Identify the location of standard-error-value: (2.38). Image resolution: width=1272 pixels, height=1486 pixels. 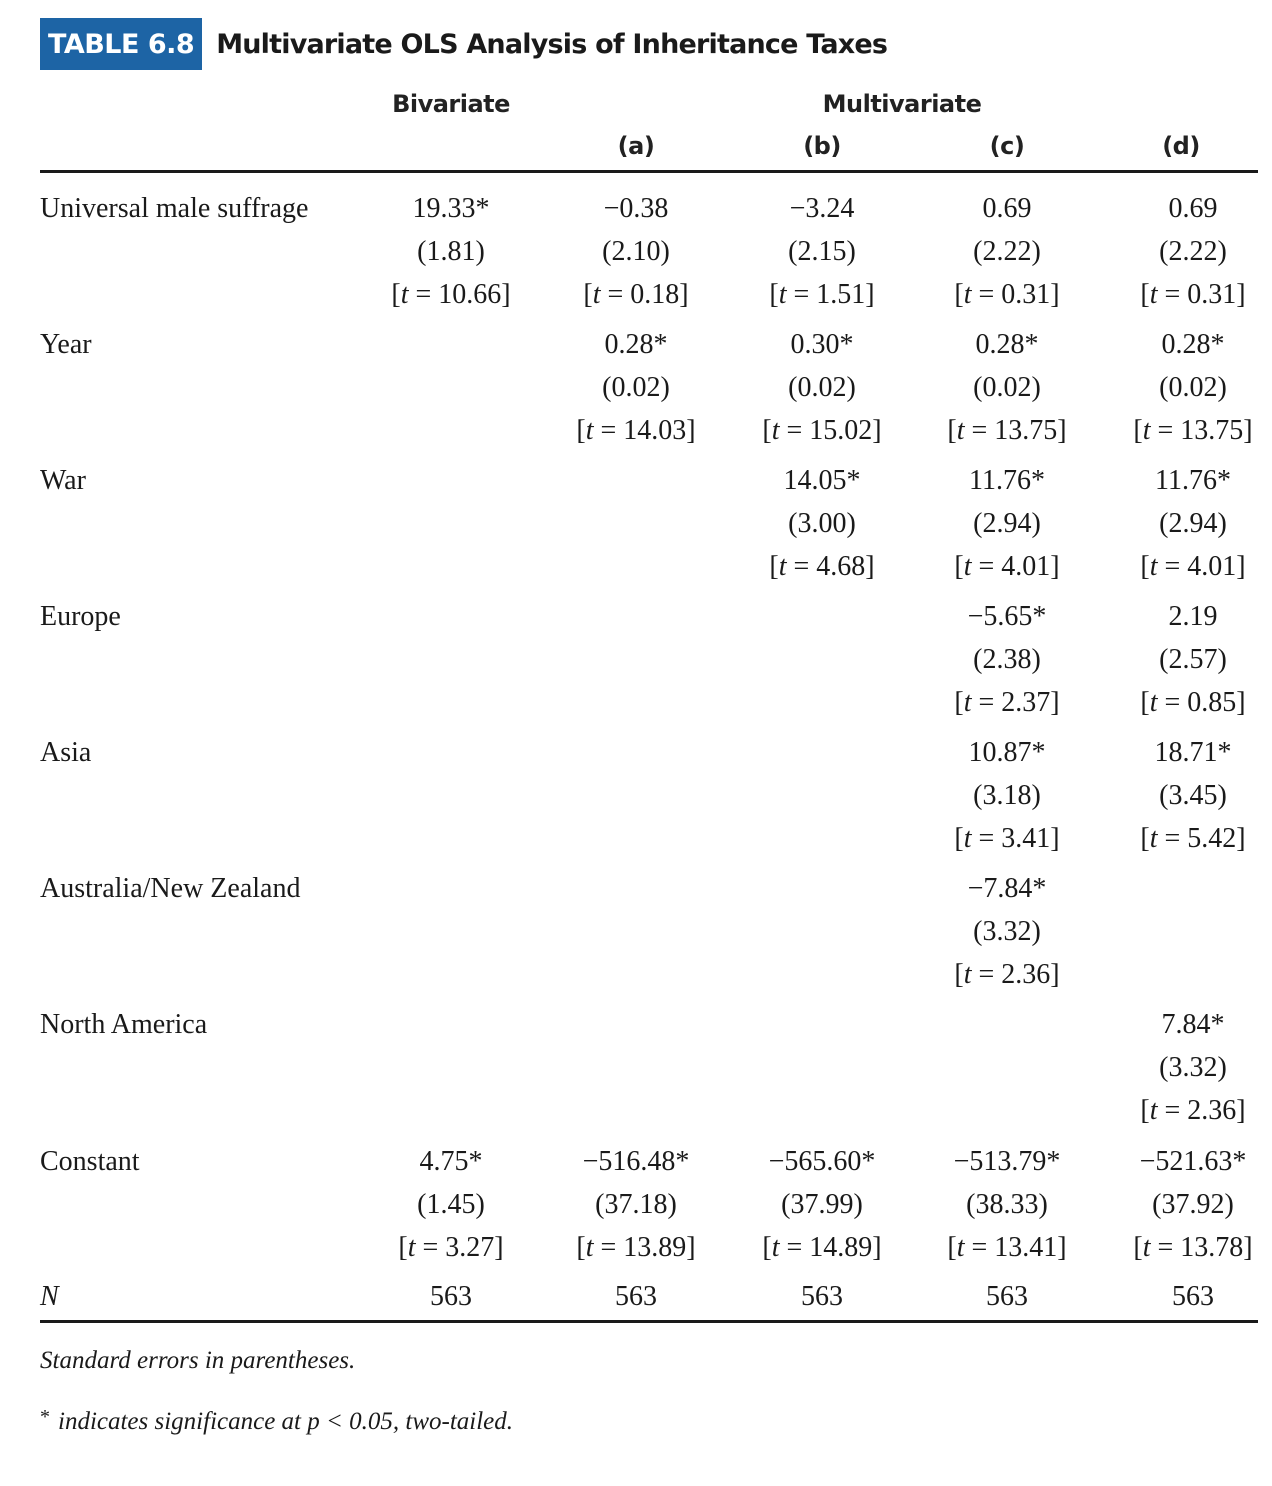
(1007, 659).